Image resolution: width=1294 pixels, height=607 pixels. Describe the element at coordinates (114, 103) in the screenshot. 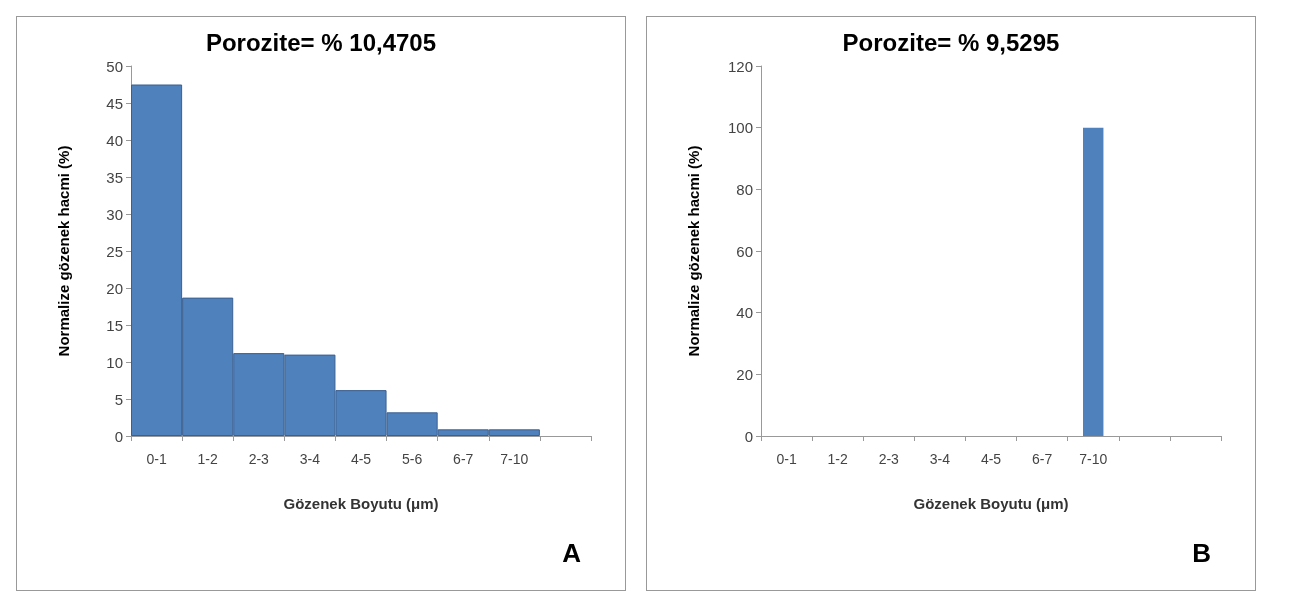

I see `y-tick-label: 45` at that location.